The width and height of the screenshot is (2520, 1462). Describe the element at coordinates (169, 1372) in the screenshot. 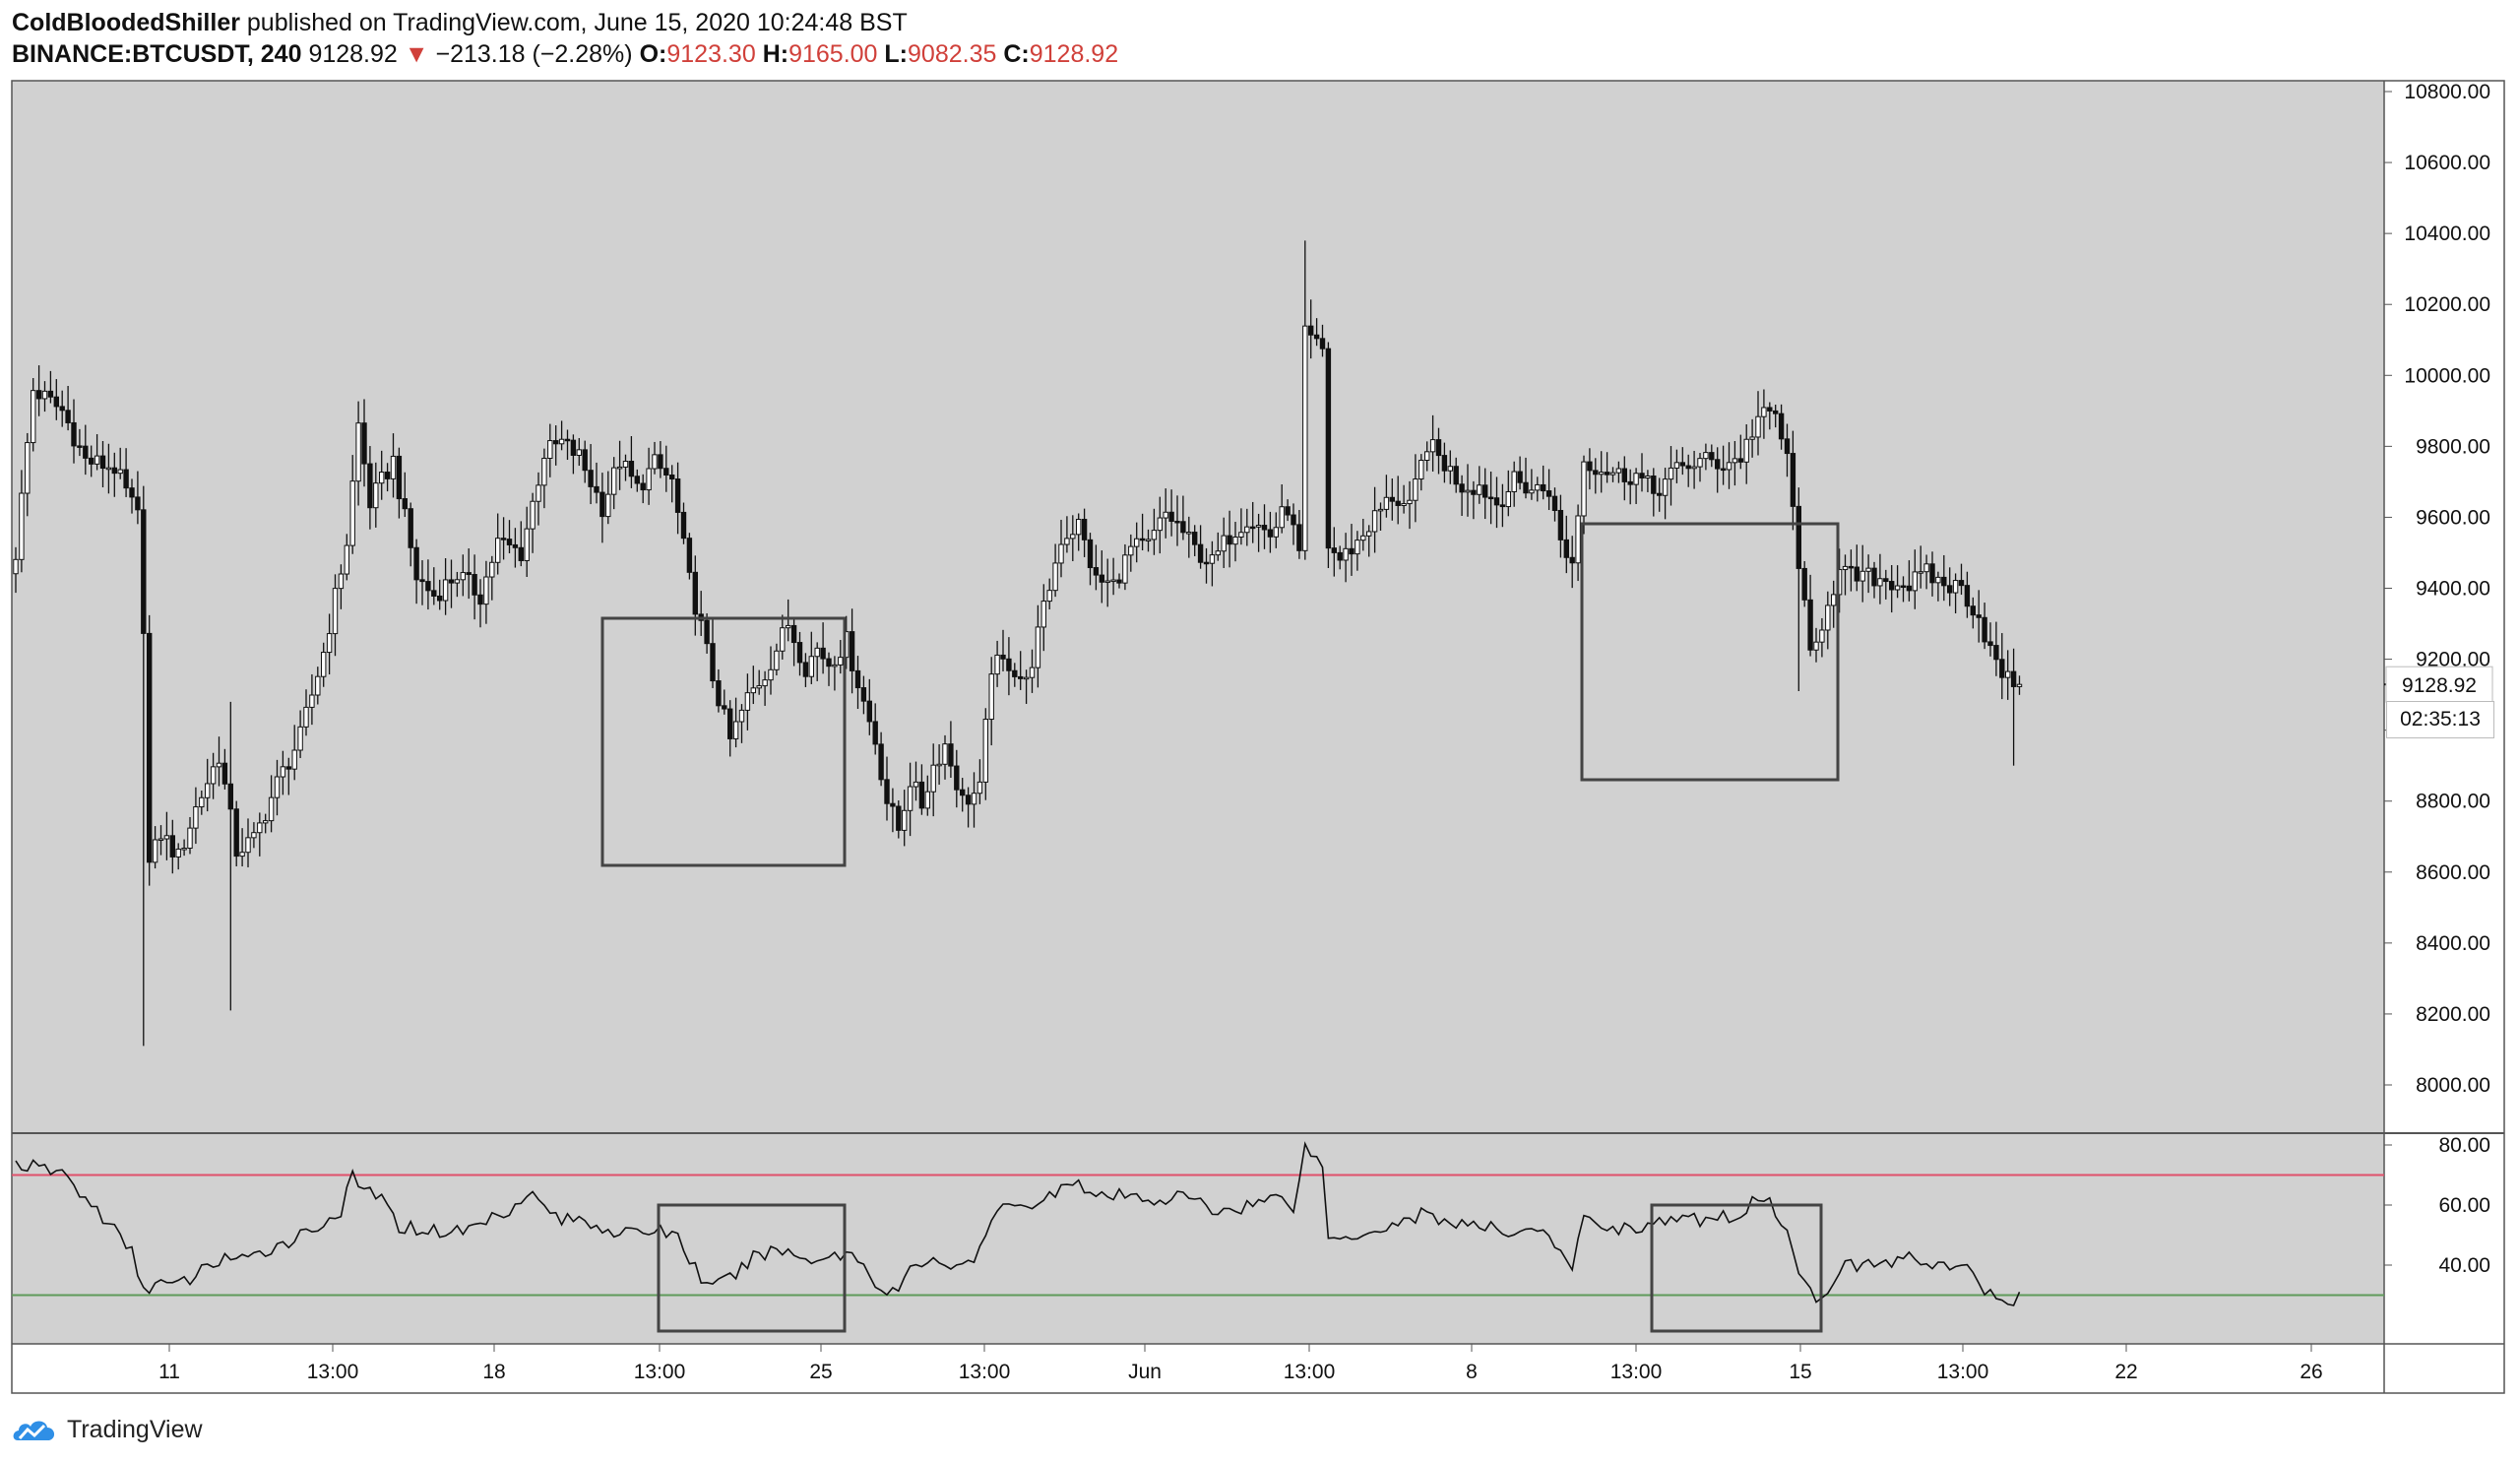

I see `time-axis-label: 11` at that location.